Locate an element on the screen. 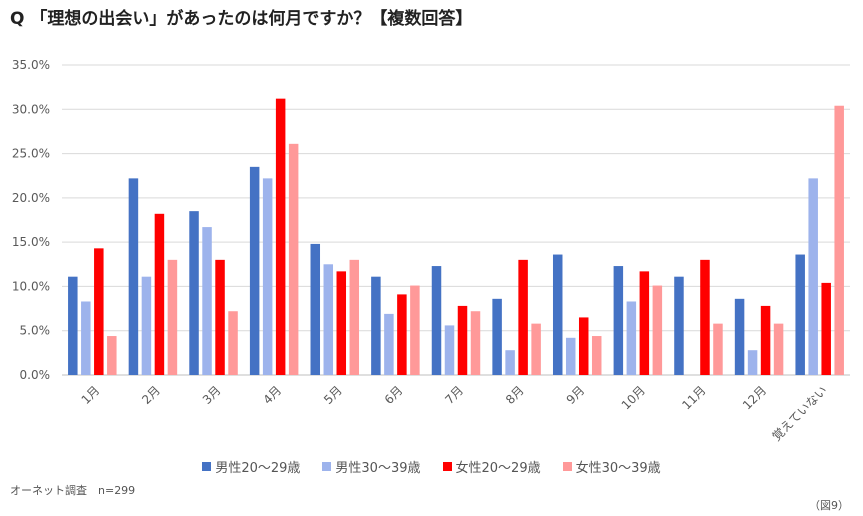 The image size is (863, 516). legend-item-series-2: 男性30〜39歳 is located at coordinates (371, 466).